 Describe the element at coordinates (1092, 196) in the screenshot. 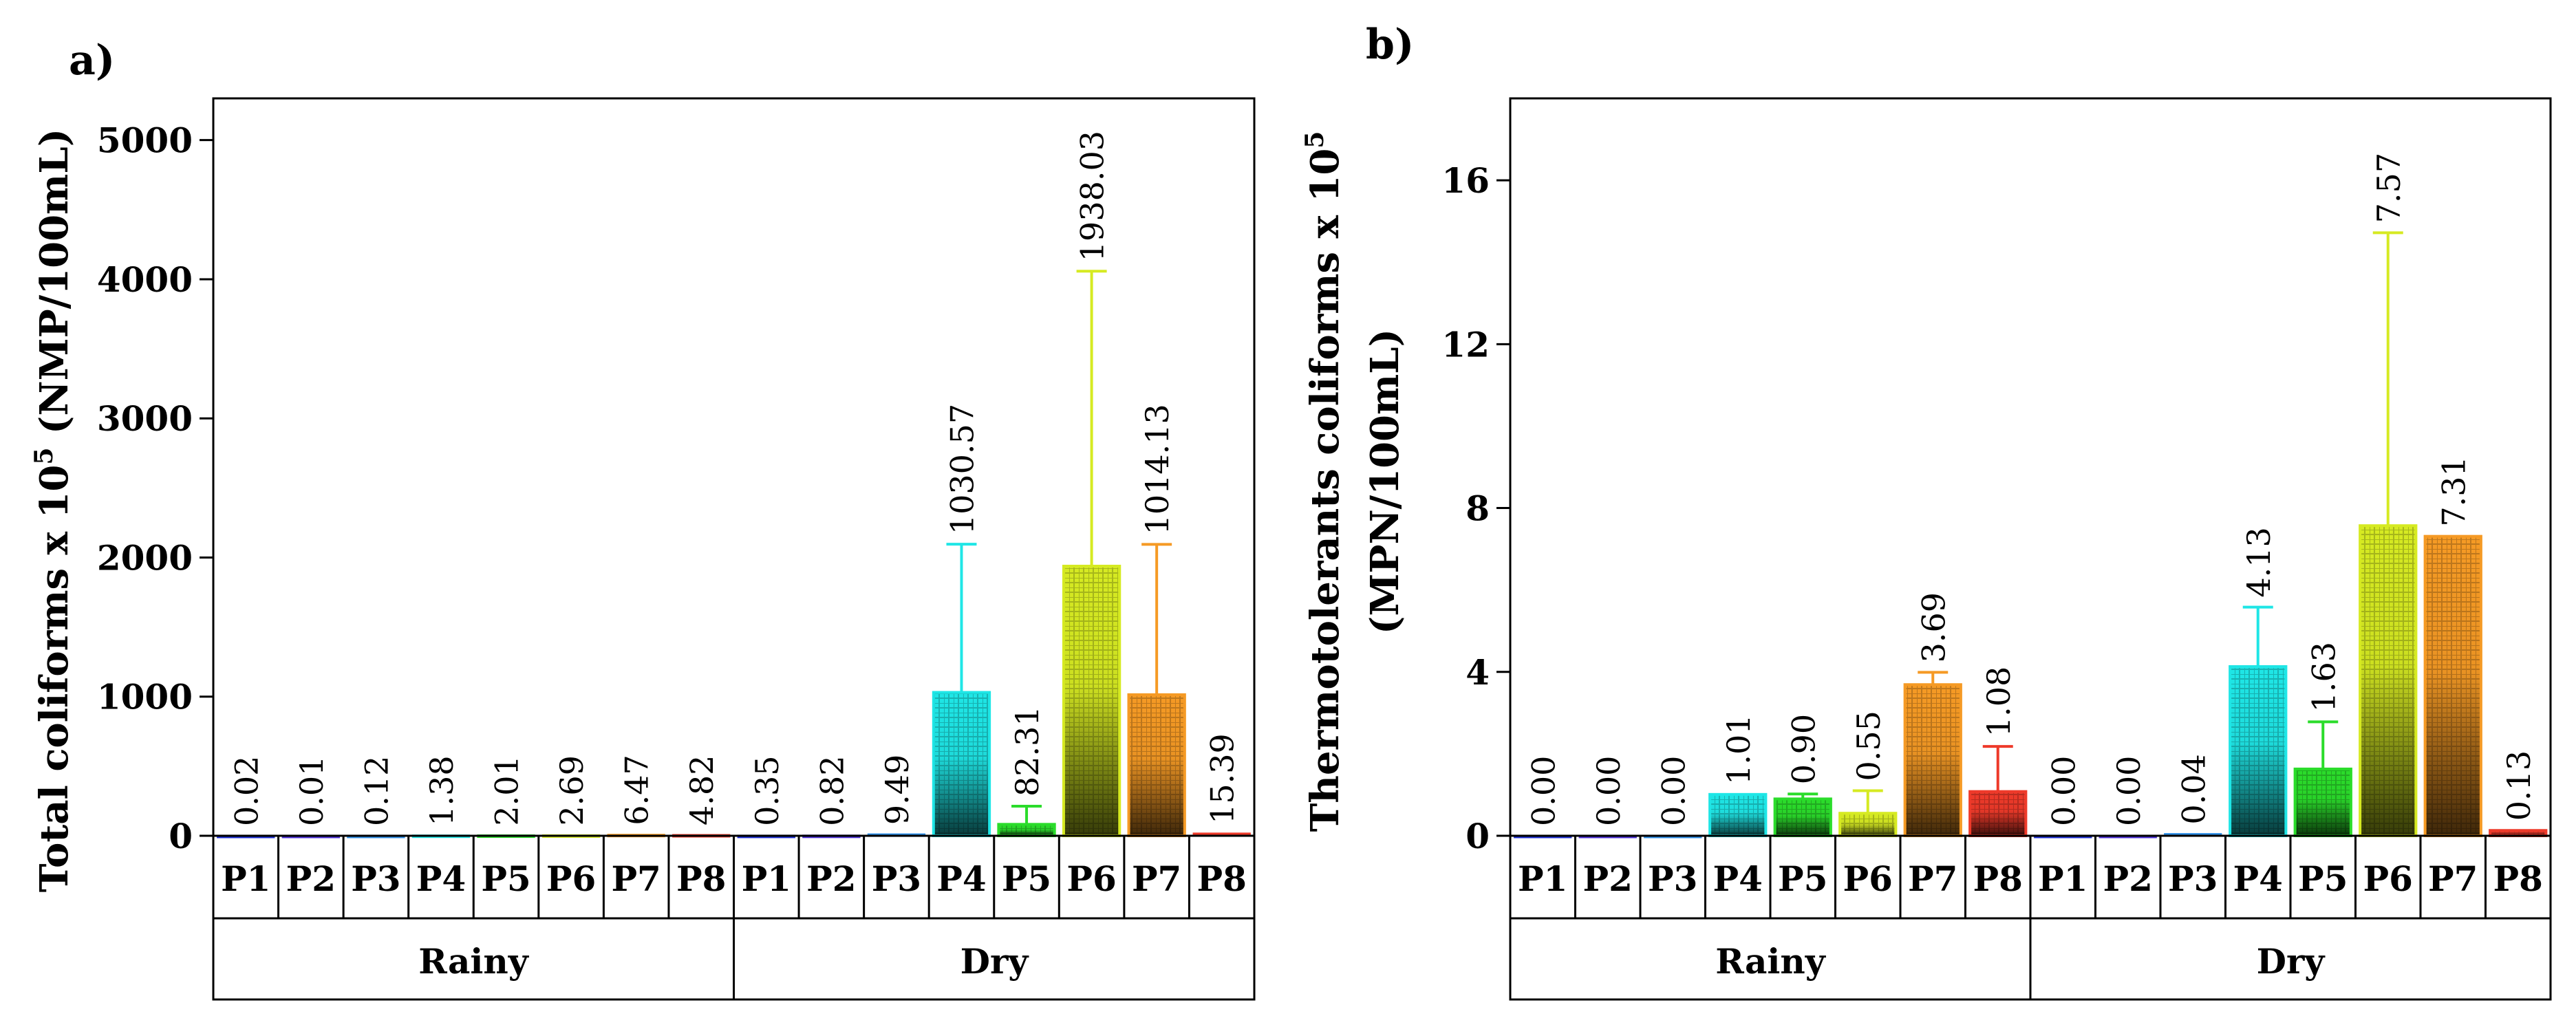

I see `data-label: 1938.03` at that location.